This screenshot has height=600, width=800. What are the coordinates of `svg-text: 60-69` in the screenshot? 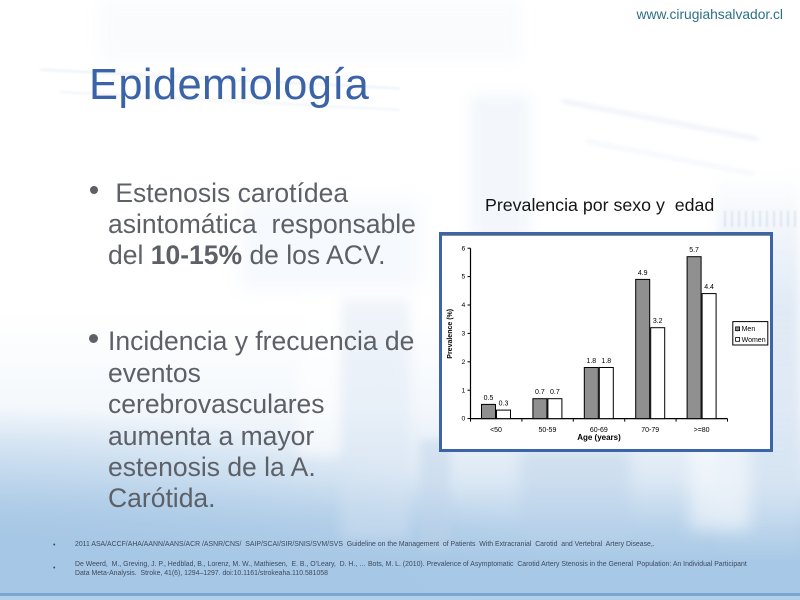 It's located at (599, 430).